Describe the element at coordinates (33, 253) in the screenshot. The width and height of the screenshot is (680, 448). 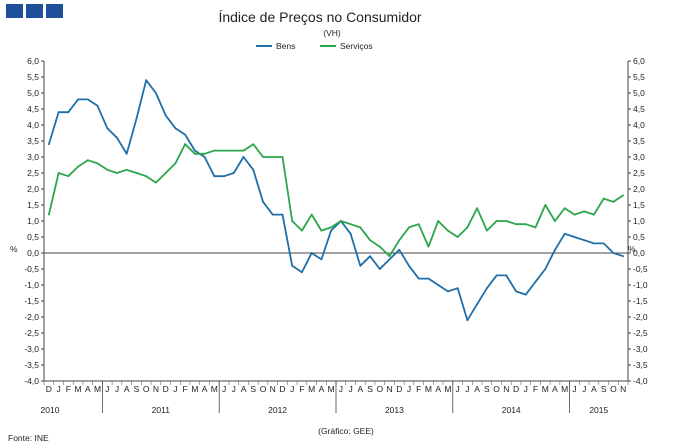
I see `y-tick-label-left: 0,0` at that location.